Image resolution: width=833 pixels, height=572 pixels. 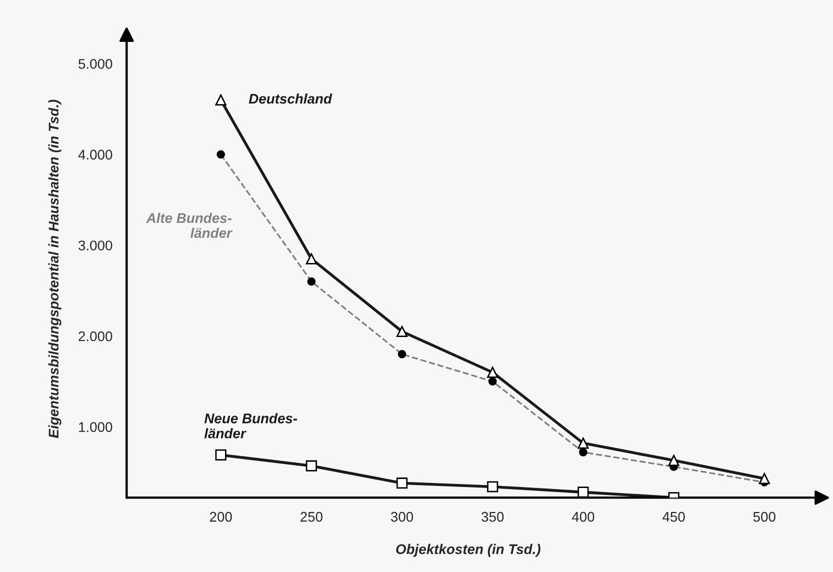 I want to click on y-tick-label: 2.000, so click(x=95, y=336).